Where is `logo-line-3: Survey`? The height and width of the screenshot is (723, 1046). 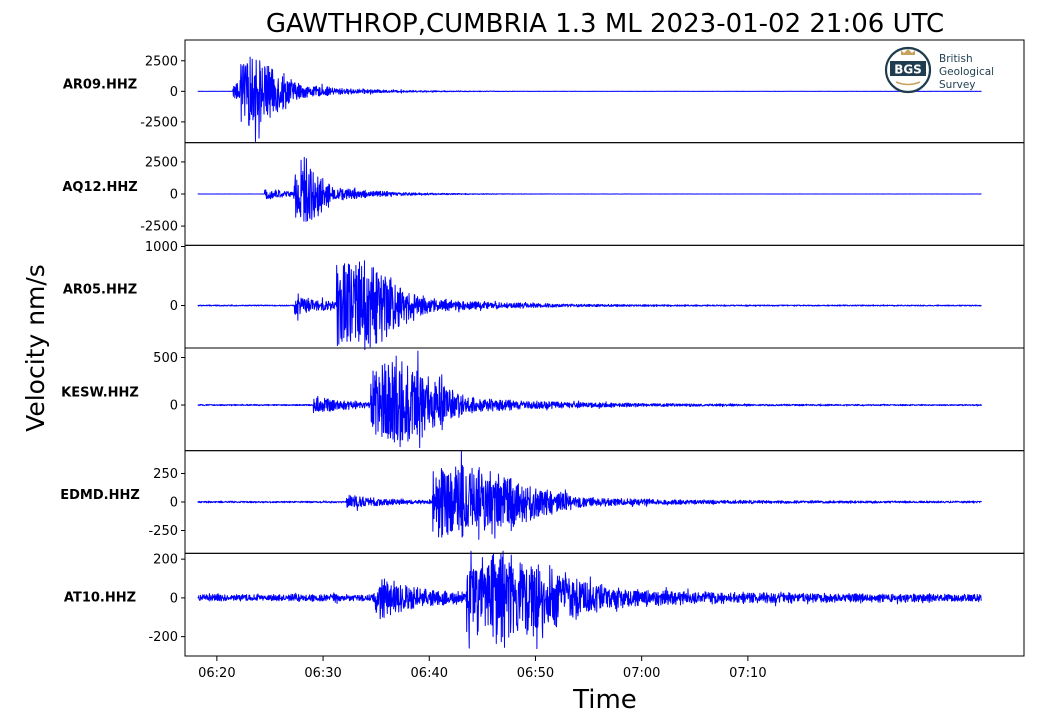 logo-line-3: Survey is located at coordinates (957, 85).